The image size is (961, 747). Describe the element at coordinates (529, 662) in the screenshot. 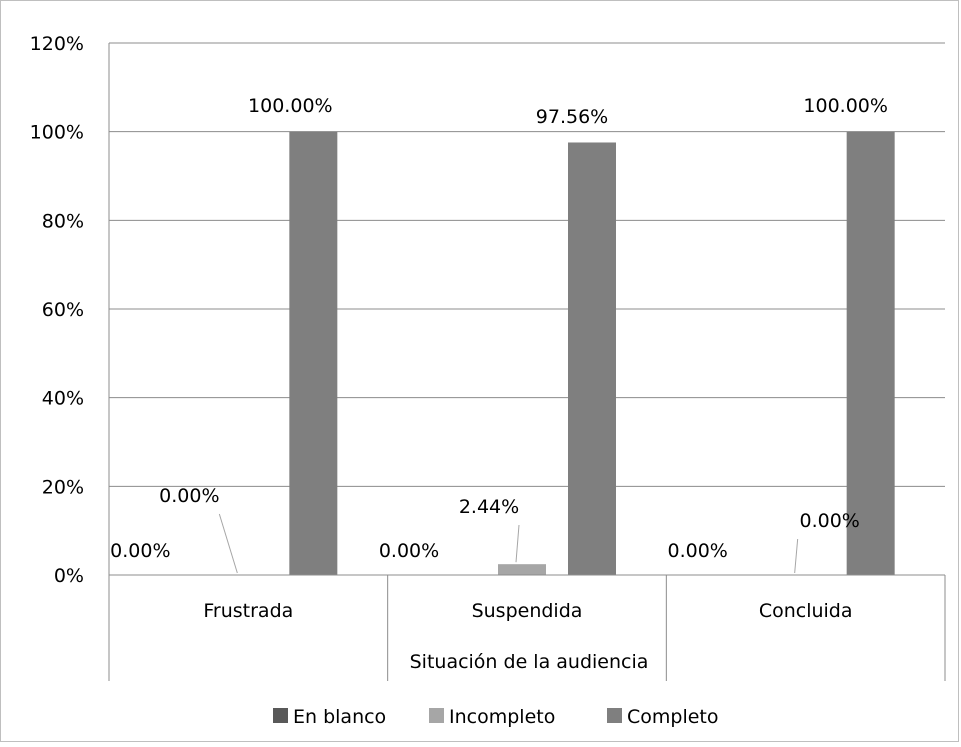

I see `x-axis-label: Situación de la audiencia` at that location.